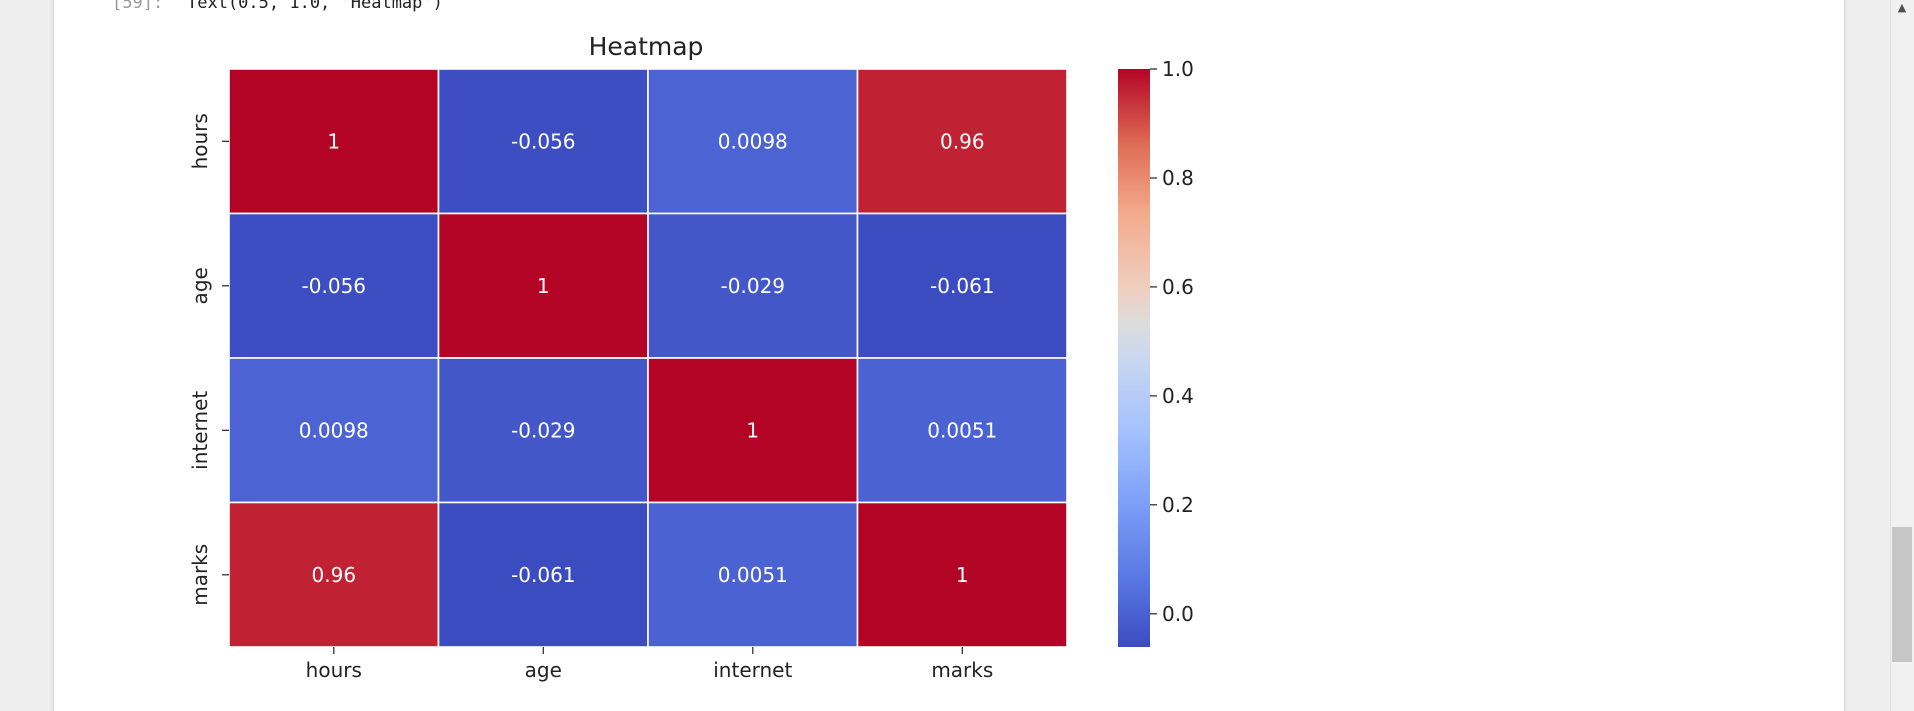  I want to click on heatmap-annotation-marks-marks: 1, so click(962, 575).